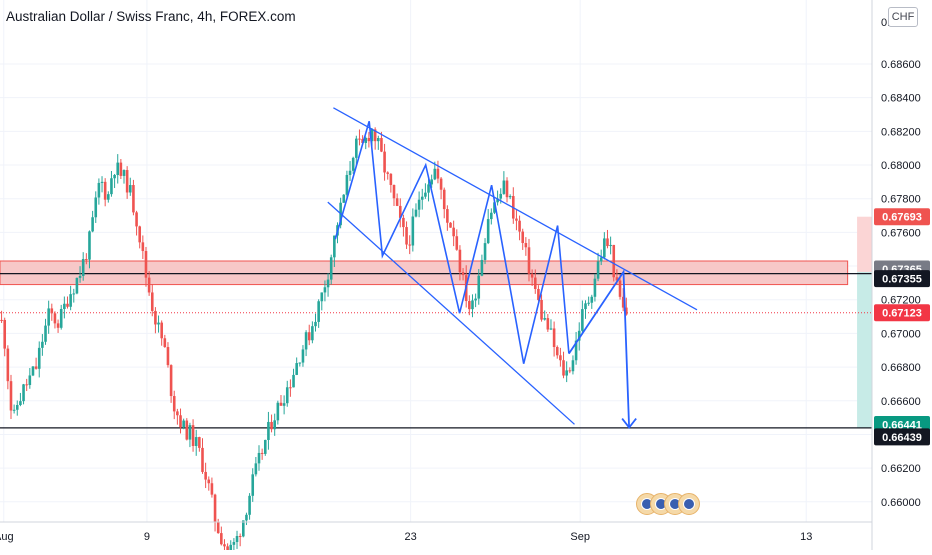 This screenshot has height=555, width=932. What do you see at coordinates (903, 17) in the screenshot?
I see `currency-button: CHF` at bounding box center [903, 17].